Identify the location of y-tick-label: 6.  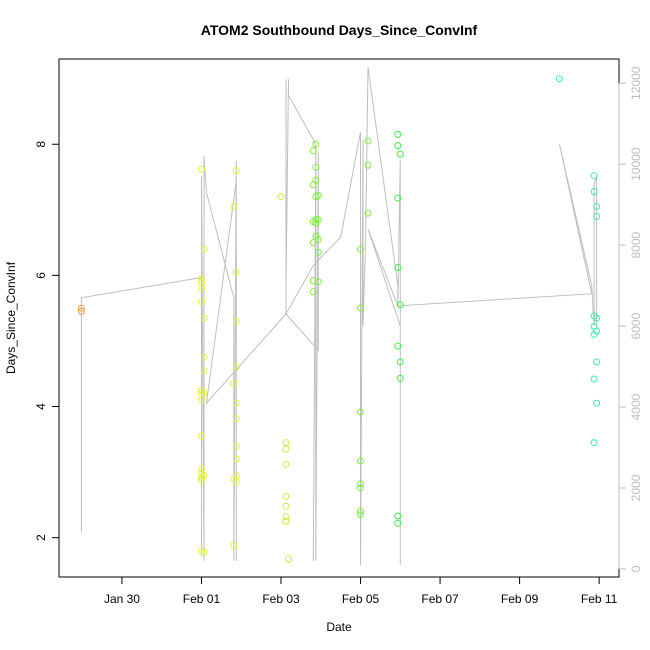
(41, 275).